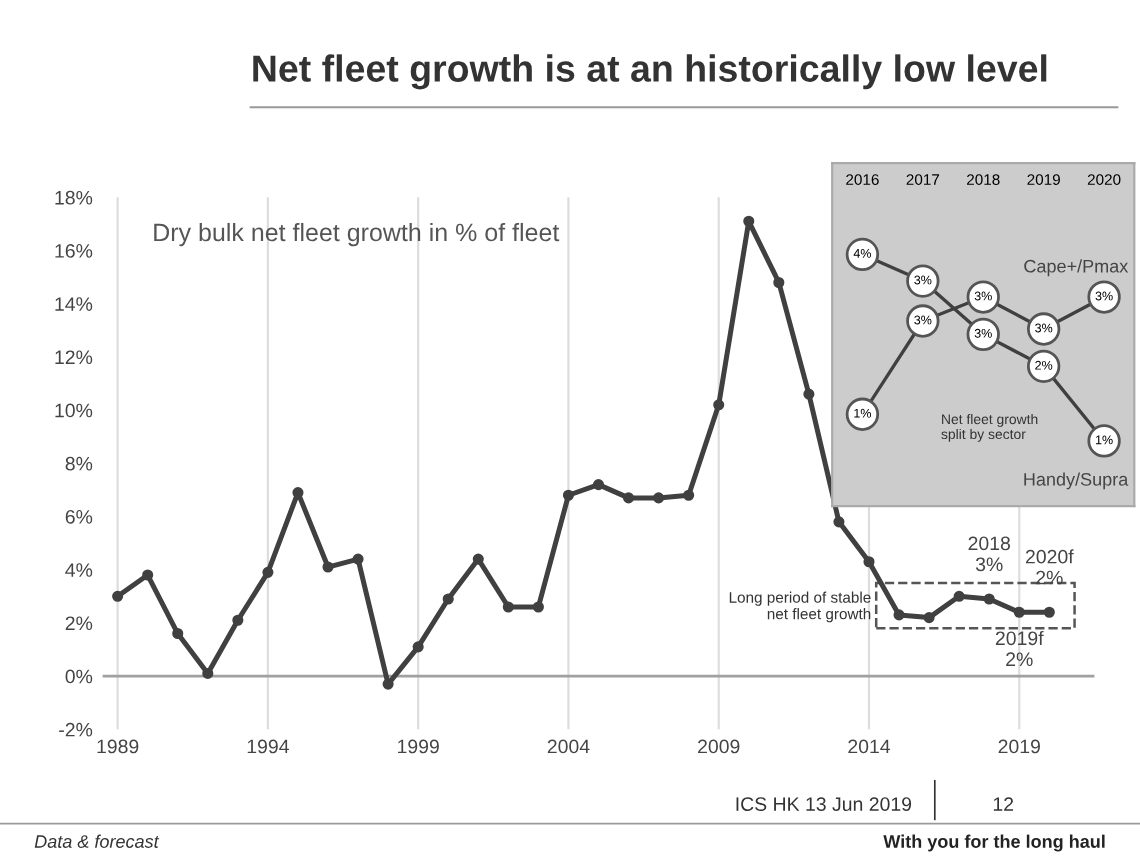 This screenshot has width=1140, height=858. Describe the element at coordinates (79, 516) in the screenshot. I see `y-tick-label: 6%` at that location.